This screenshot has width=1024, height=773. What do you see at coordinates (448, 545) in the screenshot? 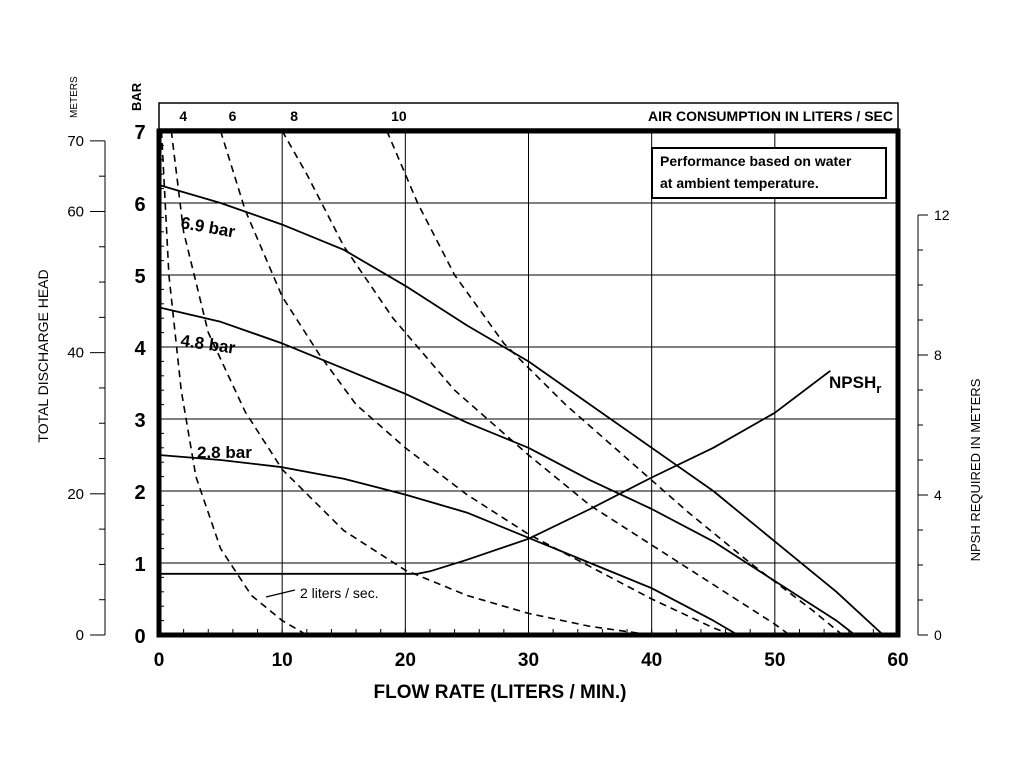
I see `series-line-2-8-bar` at bounding box center [448, 545].